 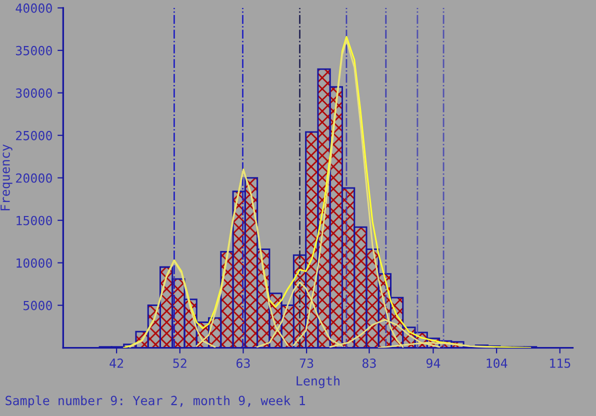 What do you see at coordinates (34, 93) in the screenshot?
I see `y-tick-label: 30000` at bounding box center [34, 93].